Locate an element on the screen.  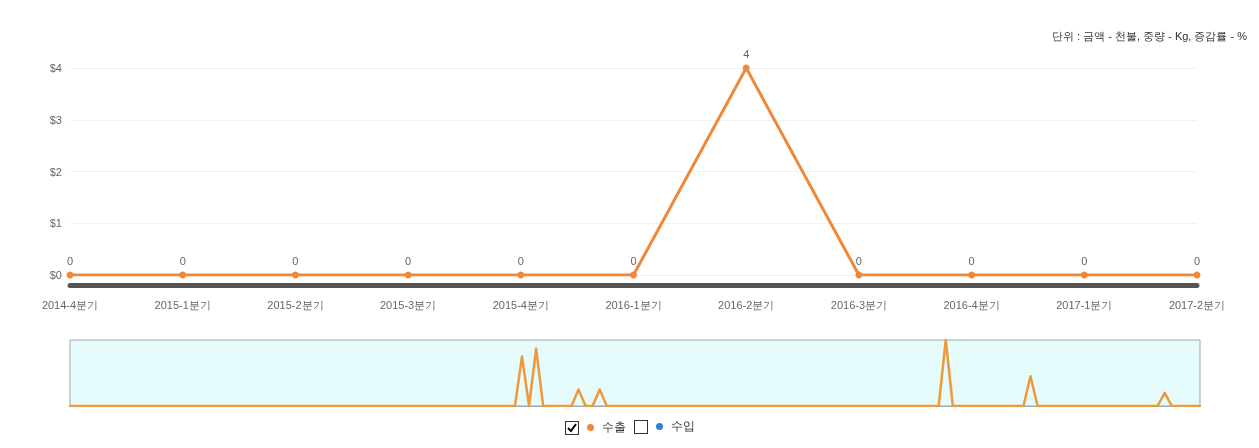
x-tick-label: 2016-4분기 is located at coordinates (971, 304).